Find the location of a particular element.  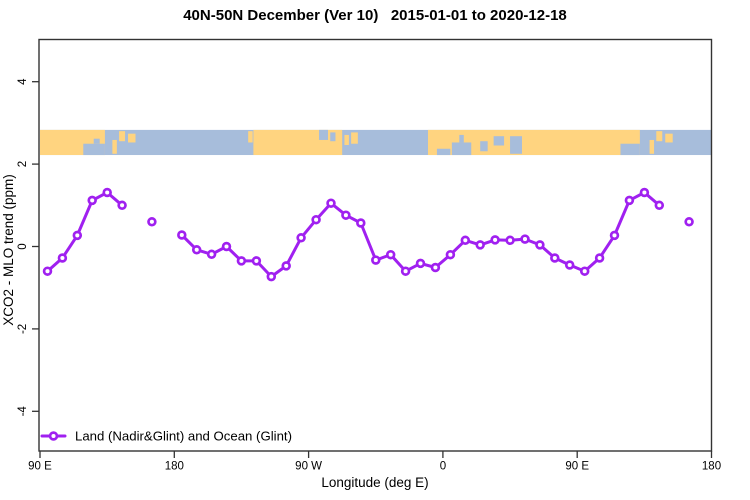

world-map-strip is located at coordinates (376, 142).